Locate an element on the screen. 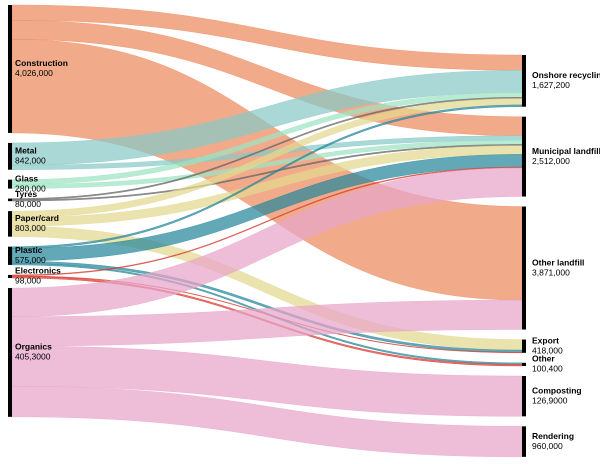 This screenshot has height=464, width=600. source-value: 575,000 is located at coordinates (30, 260).